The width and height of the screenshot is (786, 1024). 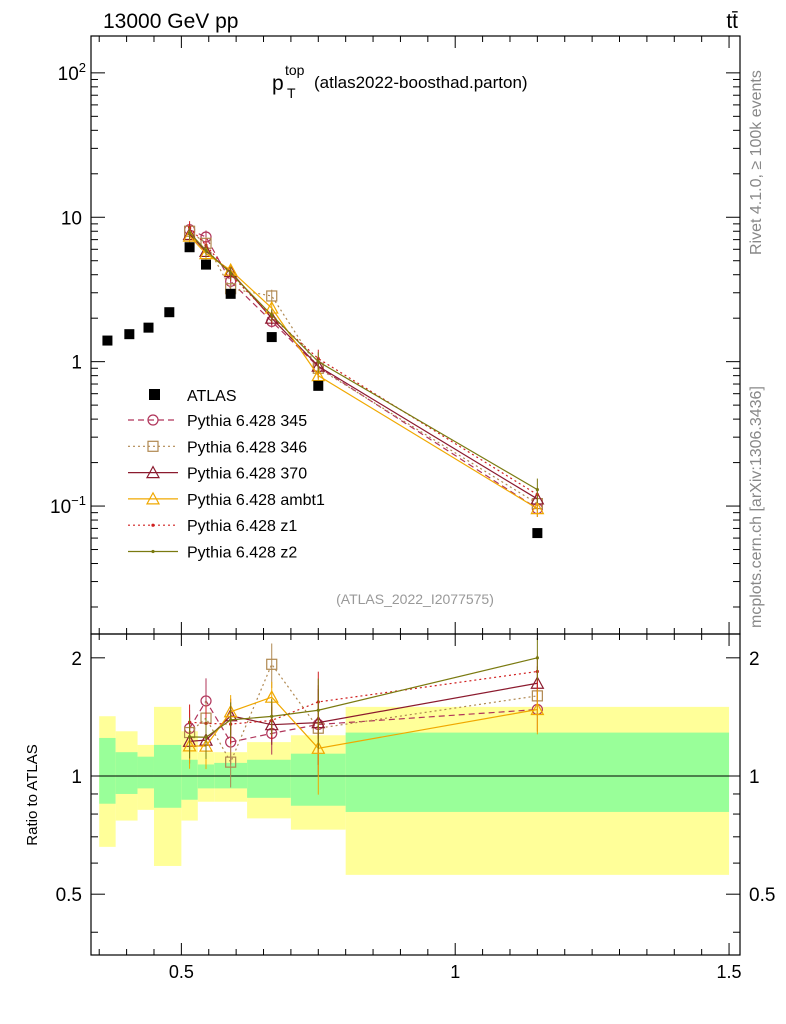 I want to click on ratio-y-tick-label: 2, so click(x=76, y=659).